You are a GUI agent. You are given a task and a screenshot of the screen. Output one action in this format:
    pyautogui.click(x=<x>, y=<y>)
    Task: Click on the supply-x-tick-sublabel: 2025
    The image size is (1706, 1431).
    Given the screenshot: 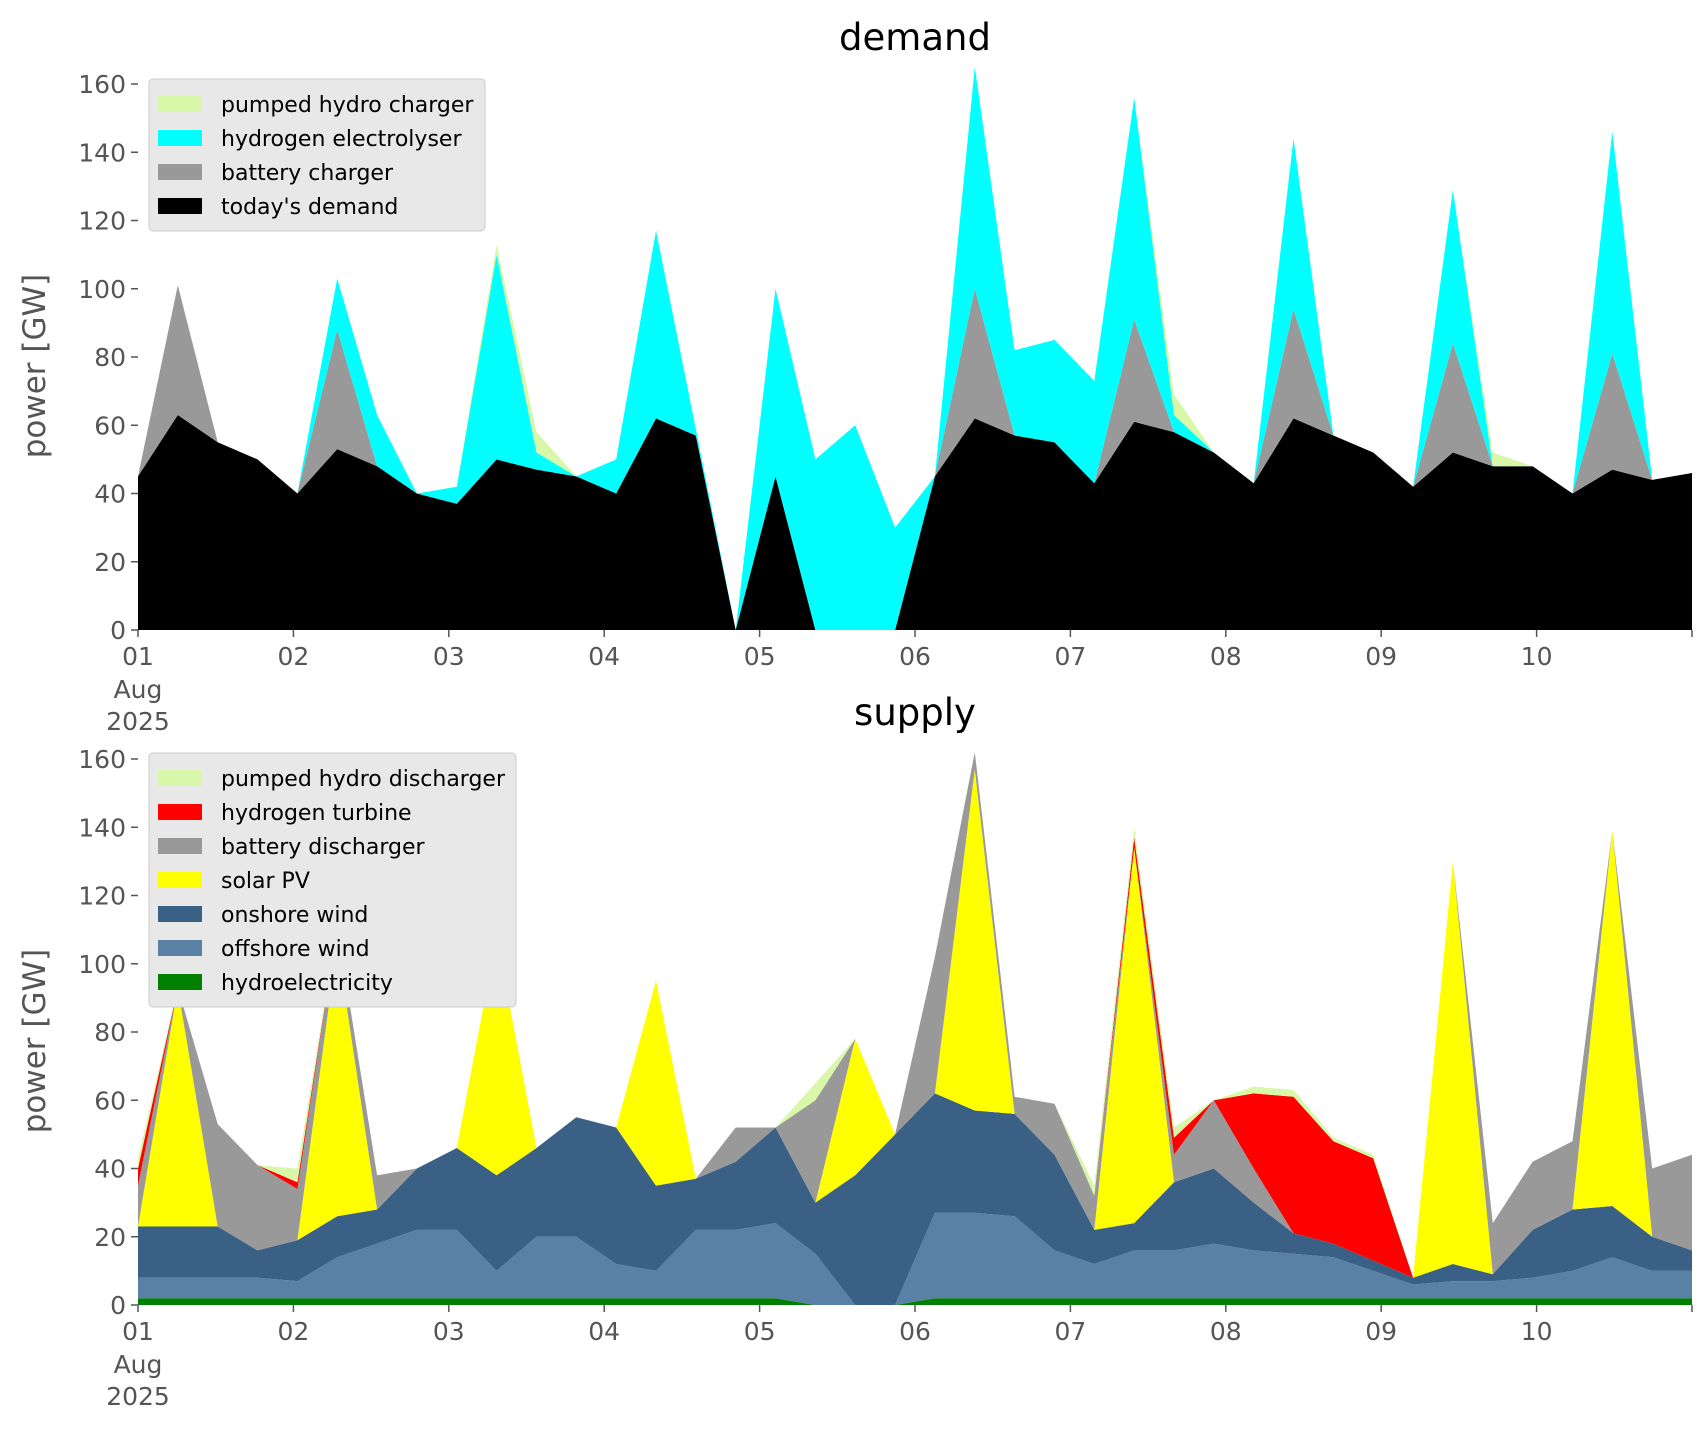 What is the action you would take?
    pyautogui.click(x=138, y=1396)
    